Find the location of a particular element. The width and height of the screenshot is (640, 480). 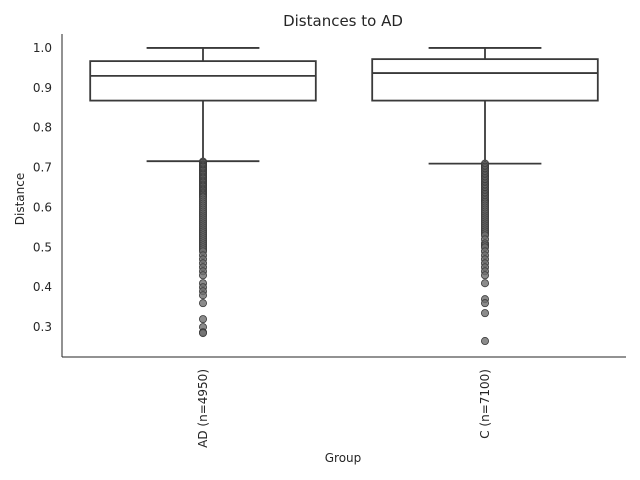

y-tick-label: 0.9 is located at coordinates (42, 88).